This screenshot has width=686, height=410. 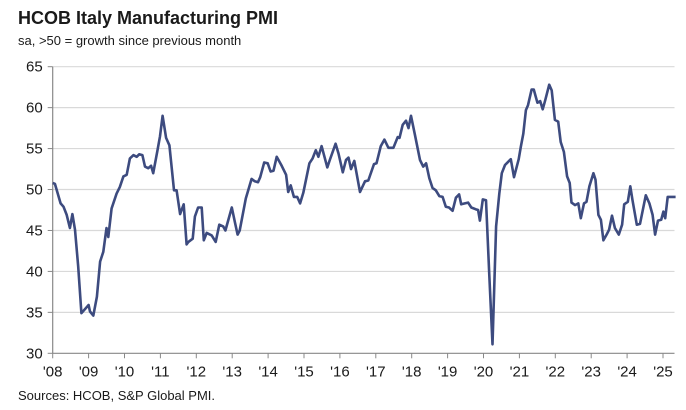 I want to click on x-tick-label: '13, so click(x=232, y=371).